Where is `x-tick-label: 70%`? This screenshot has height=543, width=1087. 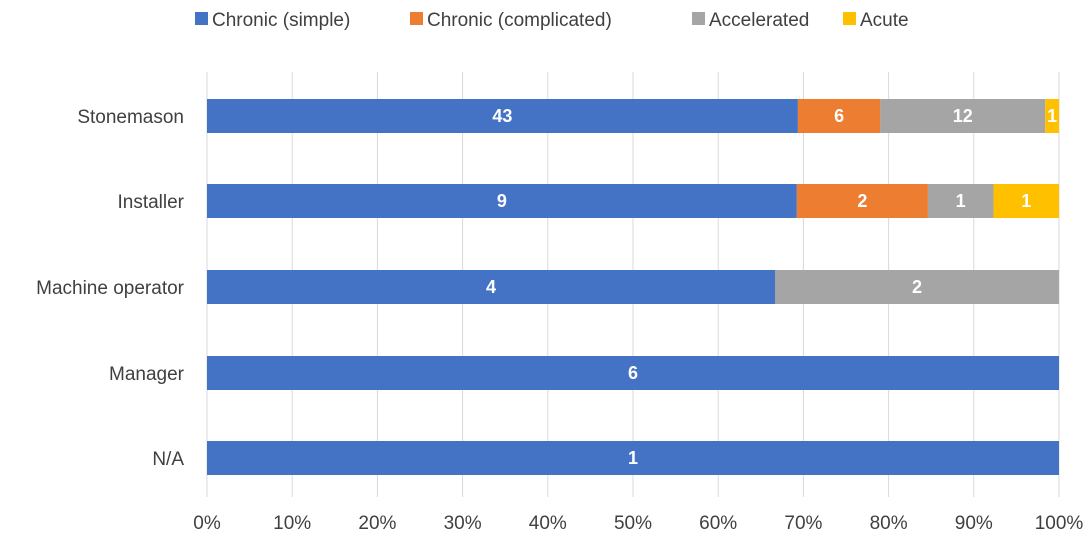
x-tick-label: 70% is located at coordinates (803, 523).